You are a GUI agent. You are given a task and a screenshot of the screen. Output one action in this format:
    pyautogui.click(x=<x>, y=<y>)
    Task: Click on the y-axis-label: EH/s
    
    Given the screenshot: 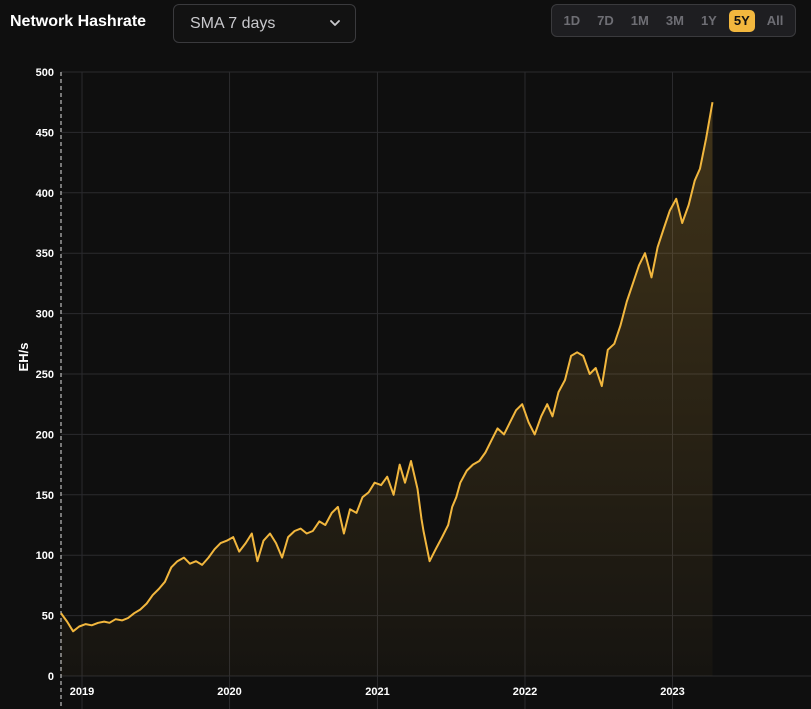 What is the action you would take?
    pyautogui.click(x=23, y=357)
    